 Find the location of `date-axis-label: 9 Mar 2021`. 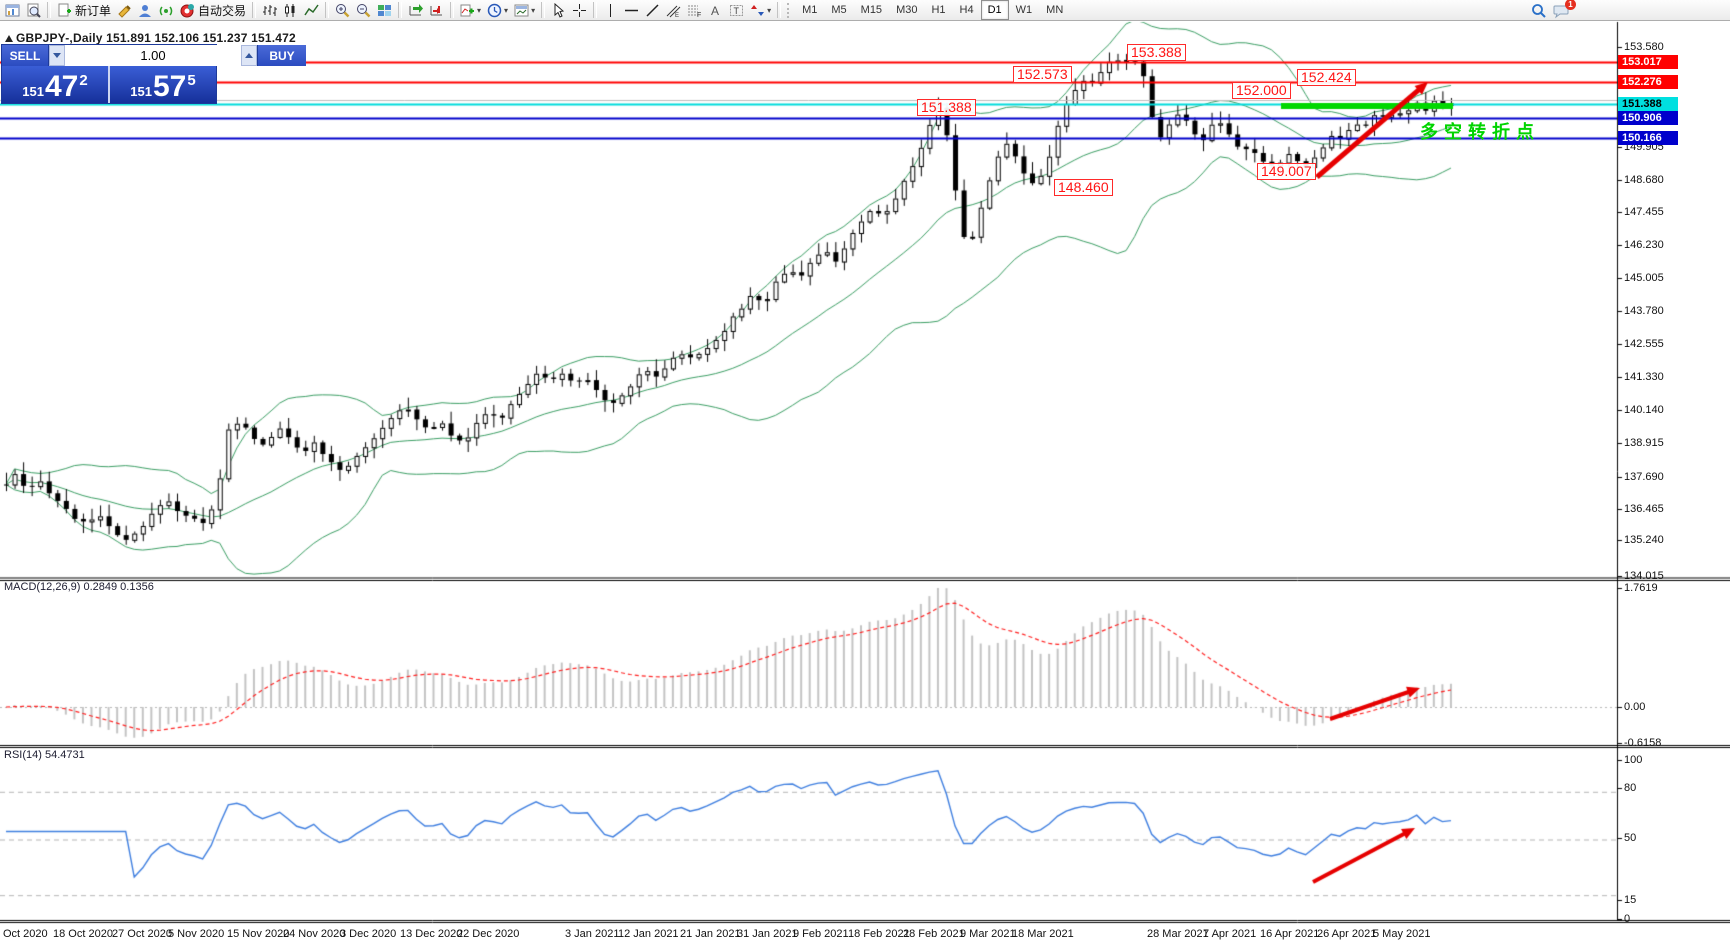

date-axis-label: 9 Mar 2021 is located at coordinates (988, 934).